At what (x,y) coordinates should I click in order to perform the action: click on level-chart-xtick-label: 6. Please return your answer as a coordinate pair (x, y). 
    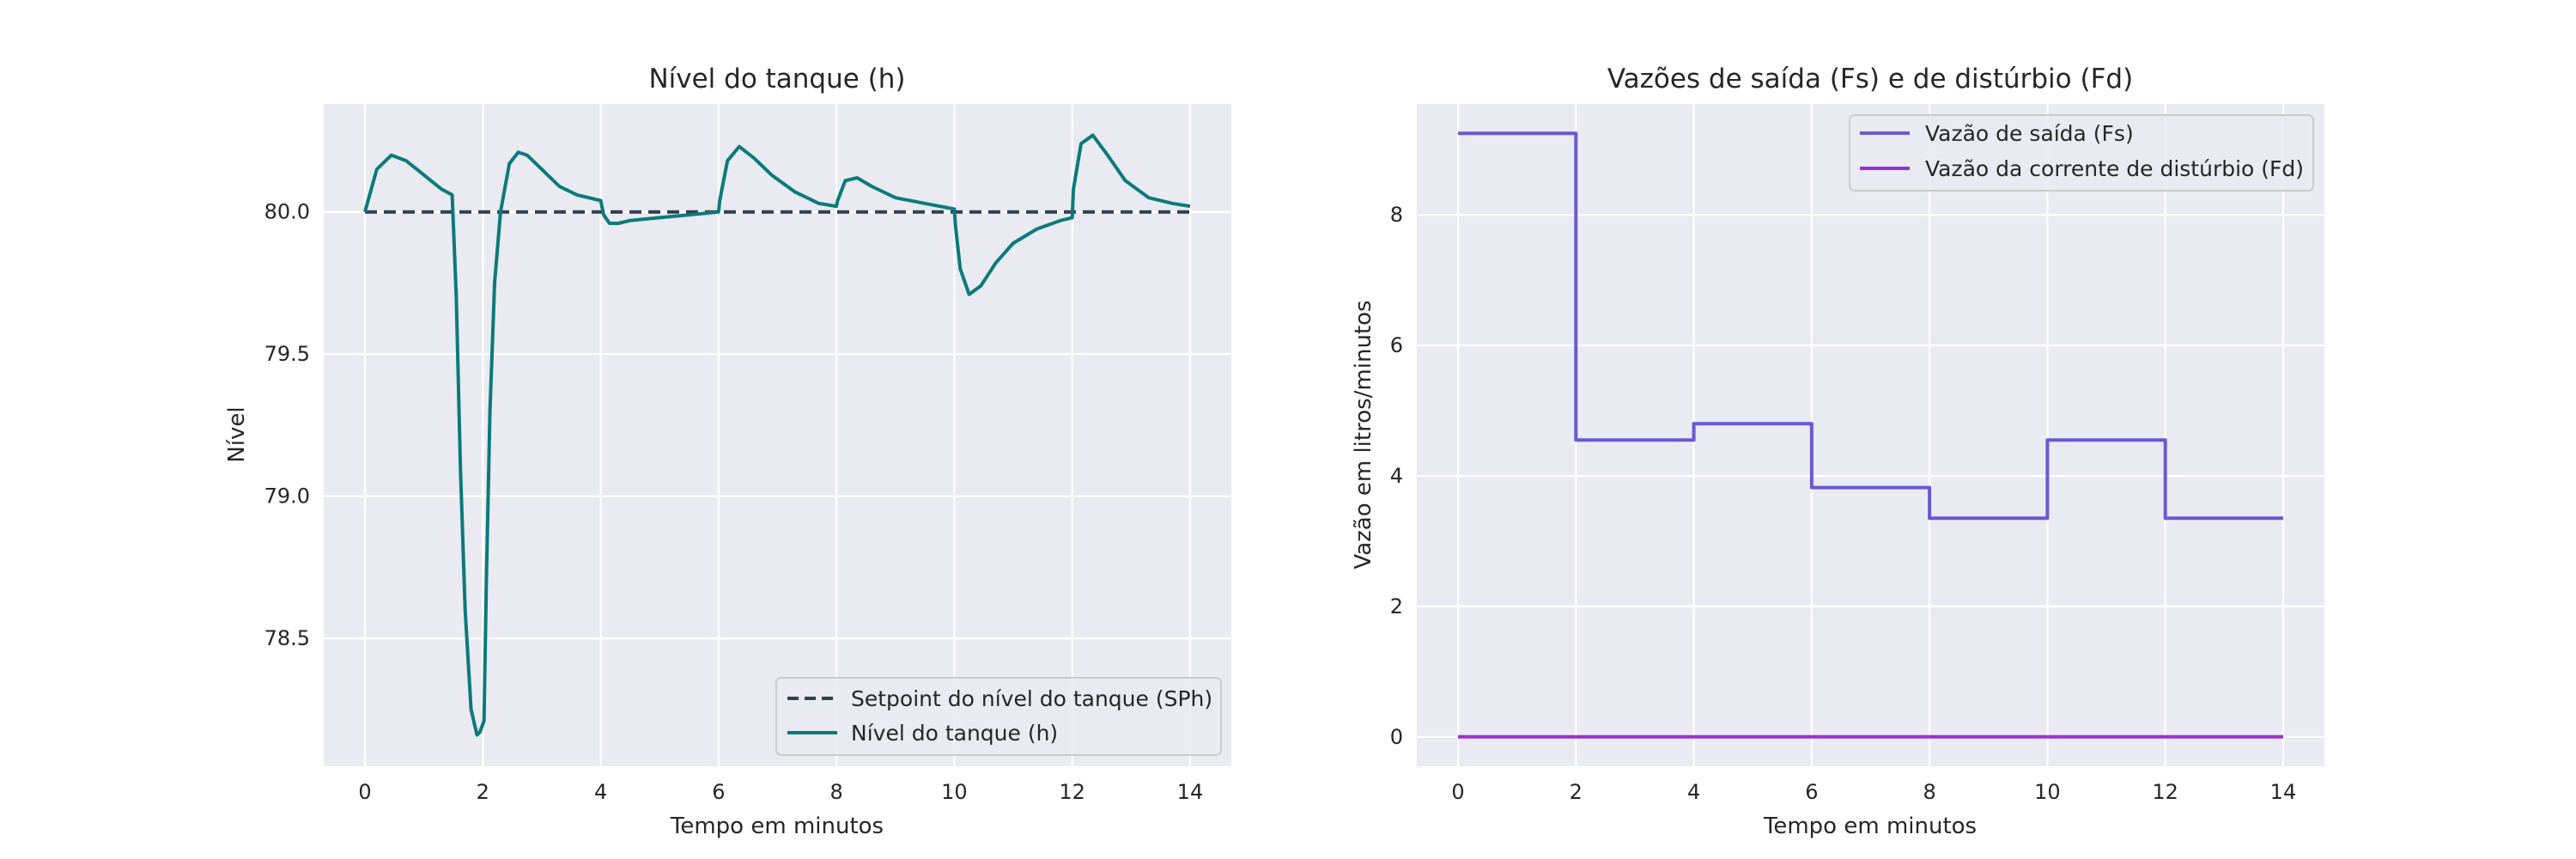
    Looking at the image, I should click on (718, 792).